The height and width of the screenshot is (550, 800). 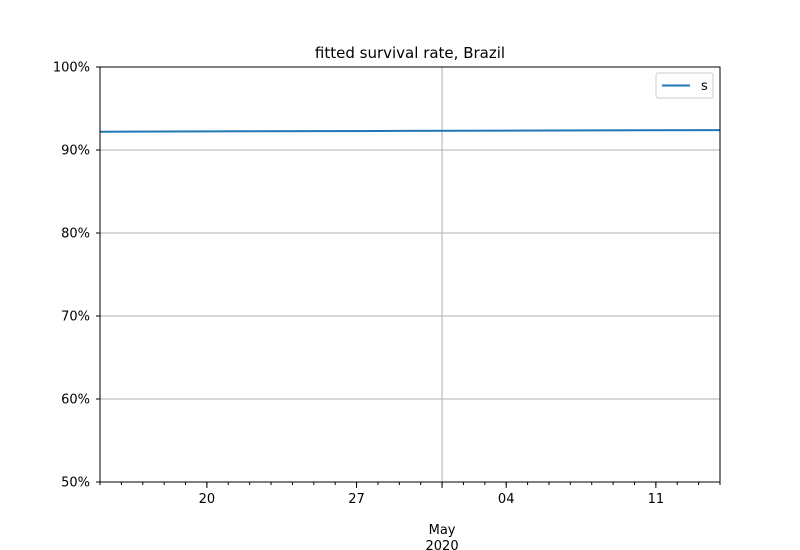 I want to click on y-tick-label: 90%, so click(x=75, y=151).